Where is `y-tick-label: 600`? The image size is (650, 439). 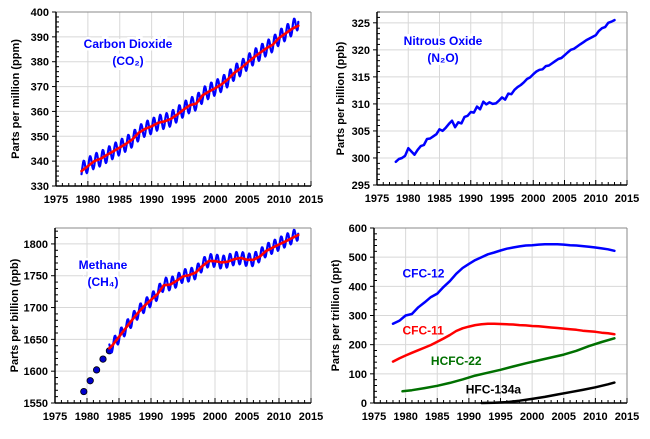
y-tick-label: 600 is located at coordinates (358, 229).